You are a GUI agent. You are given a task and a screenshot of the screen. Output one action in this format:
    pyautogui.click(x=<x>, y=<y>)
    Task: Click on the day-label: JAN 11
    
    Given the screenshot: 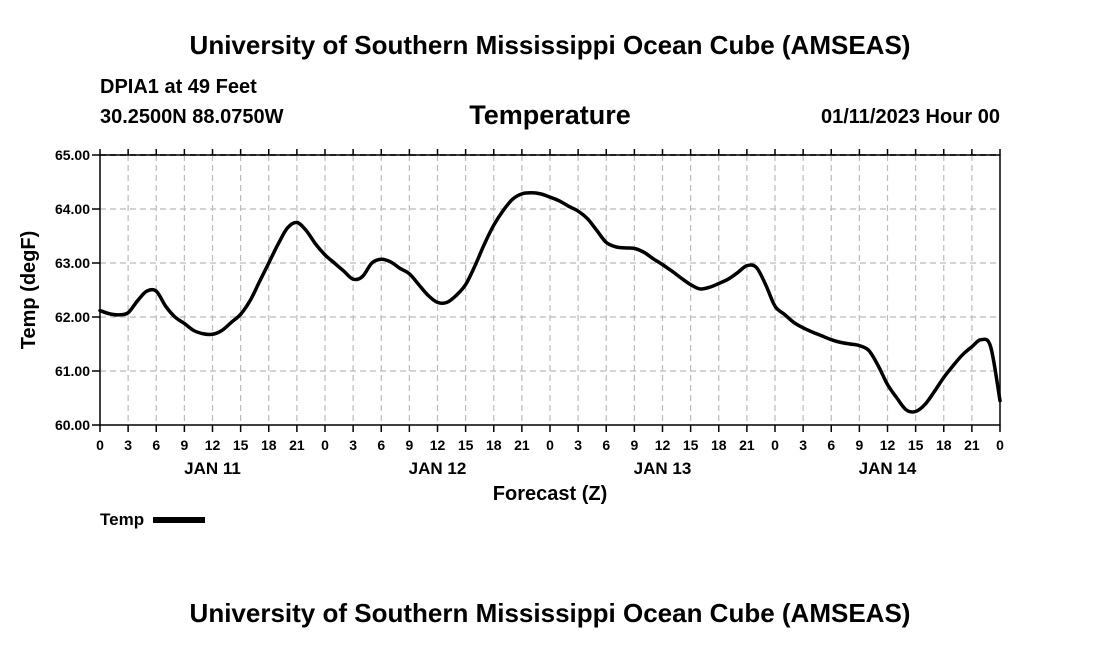 What is the action you would take?
    pyautogui.click(x=212, y=468)
    